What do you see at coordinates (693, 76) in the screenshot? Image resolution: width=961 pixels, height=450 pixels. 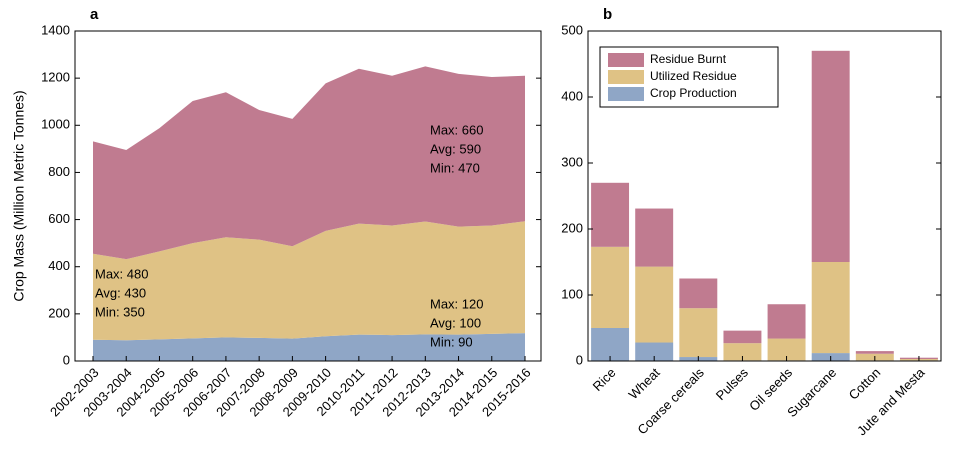 I see `legend-label: Utilized Residue` at bounding box center [693, 76].